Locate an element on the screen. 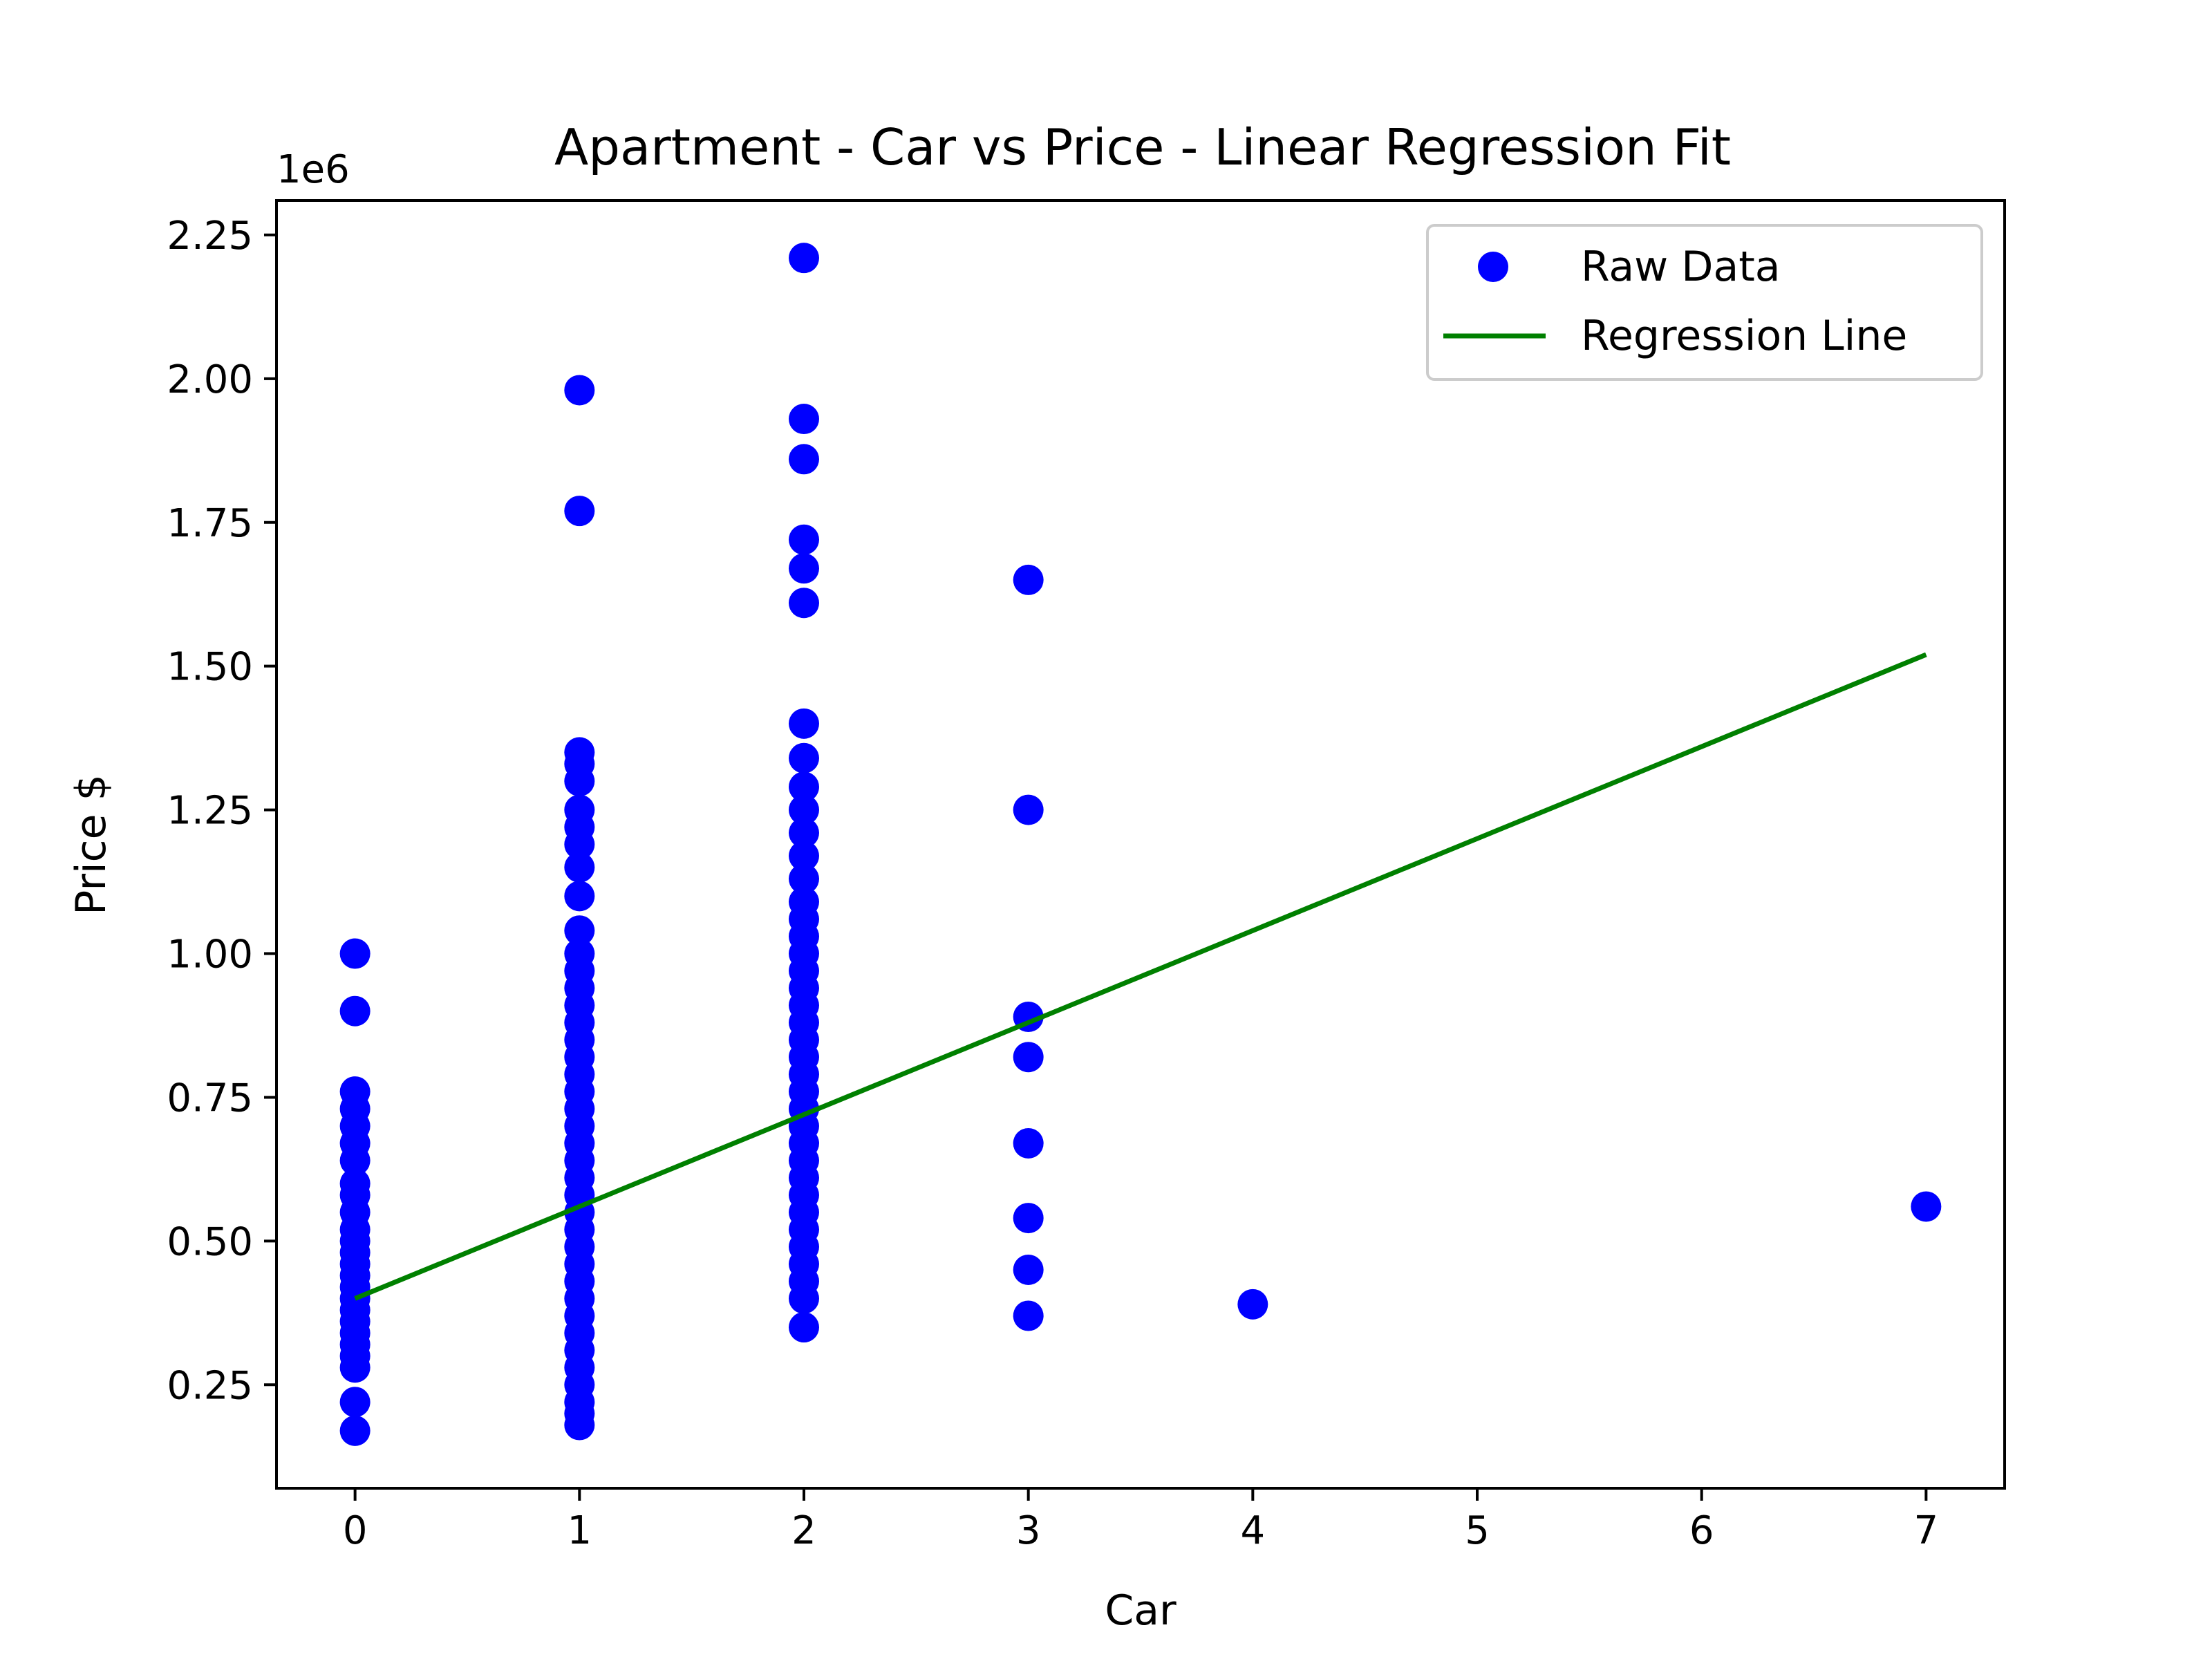 This screenshot has height=1659, width=2212. x-tick-label: 5 is located at coordinates (1478, 1530).